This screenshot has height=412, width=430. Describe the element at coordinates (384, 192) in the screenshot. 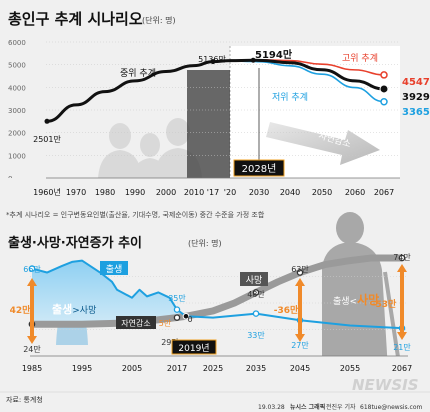

I see `chart1-x-tick-label: 2067` at that location.